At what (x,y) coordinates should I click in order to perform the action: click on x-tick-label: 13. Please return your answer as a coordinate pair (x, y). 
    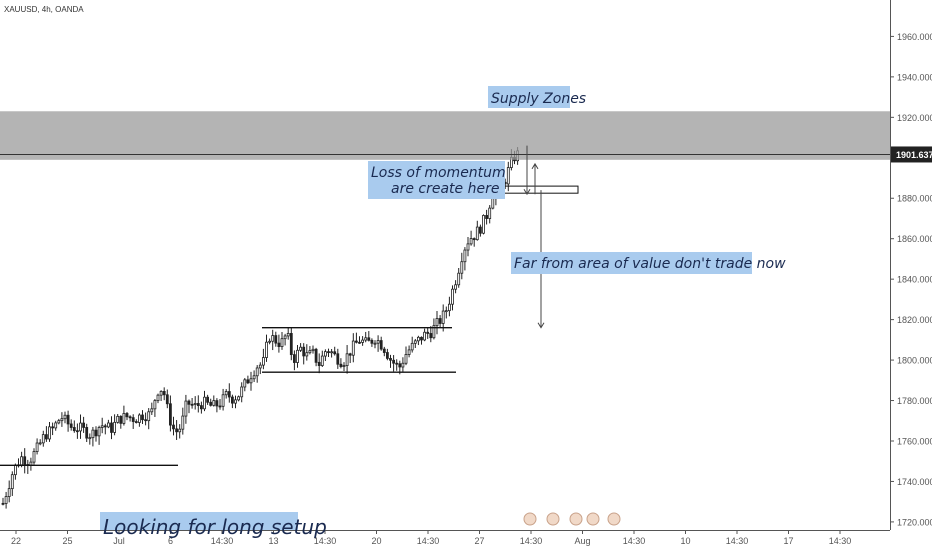
    Looking at the image, I should click on (273, 541).